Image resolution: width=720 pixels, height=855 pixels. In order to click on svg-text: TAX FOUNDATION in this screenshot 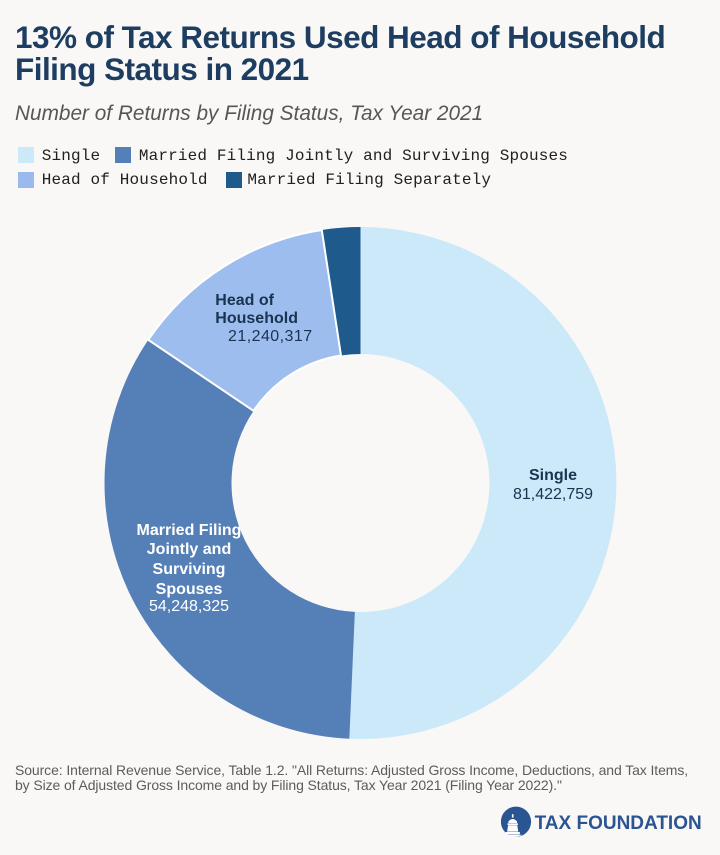, I will do `click(618, 823)`.